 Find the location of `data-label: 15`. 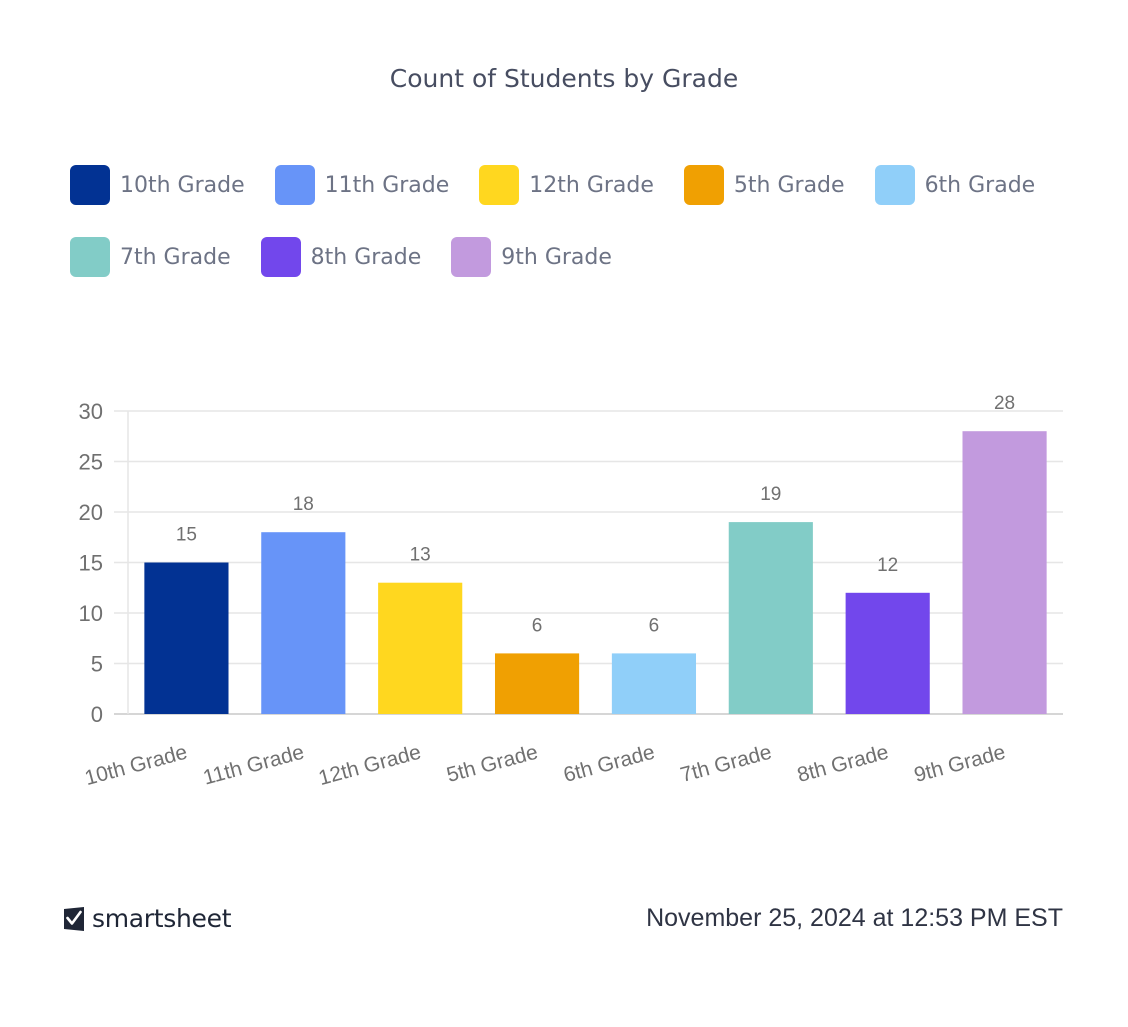

data-label: 15 is located at coordinates (186, 535).